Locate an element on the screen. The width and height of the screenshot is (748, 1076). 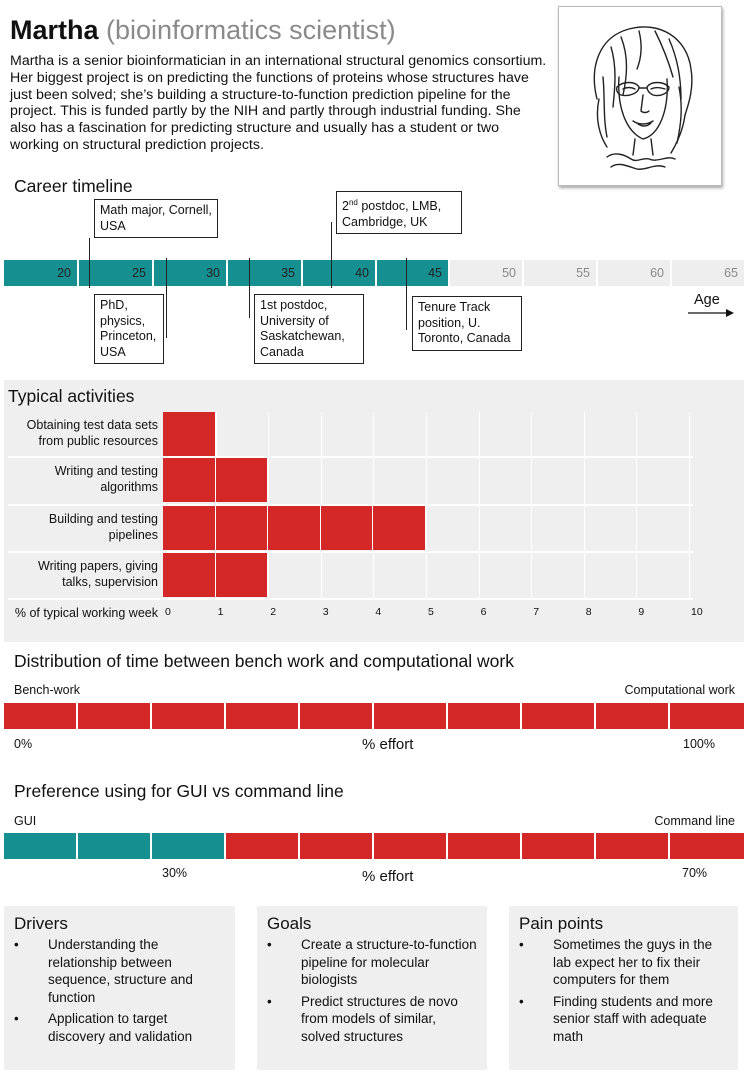
arrow-right-icon is located at coordinates (711, 313).